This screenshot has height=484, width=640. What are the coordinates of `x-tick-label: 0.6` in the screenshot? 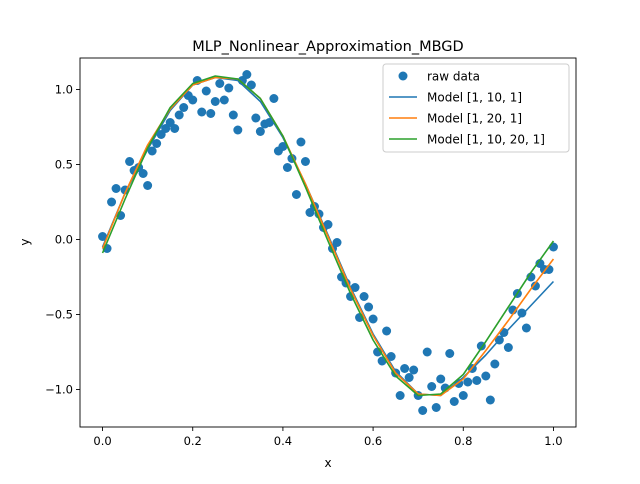 It's located at (373, 441).